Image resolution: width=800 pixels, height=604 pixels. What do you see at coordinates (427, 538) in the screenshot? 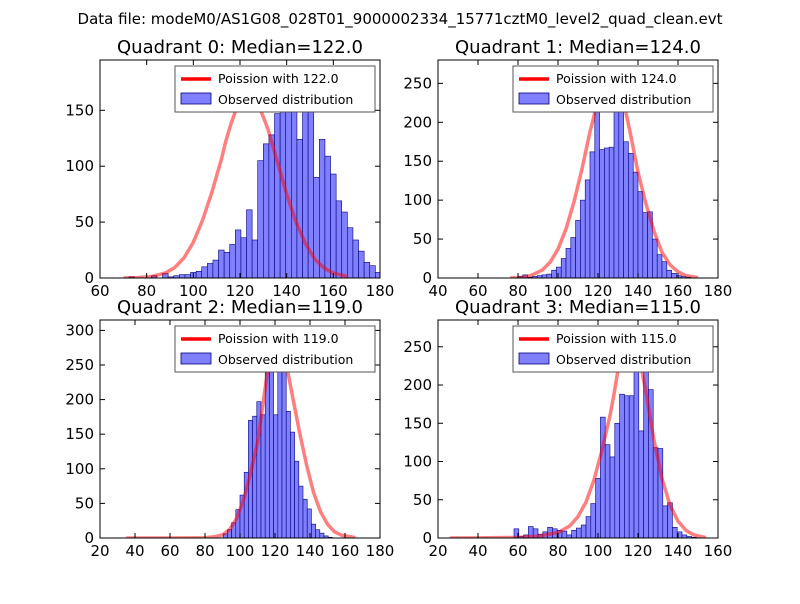
I see `y-tick-label: 0` at bounding box center [427, 538].